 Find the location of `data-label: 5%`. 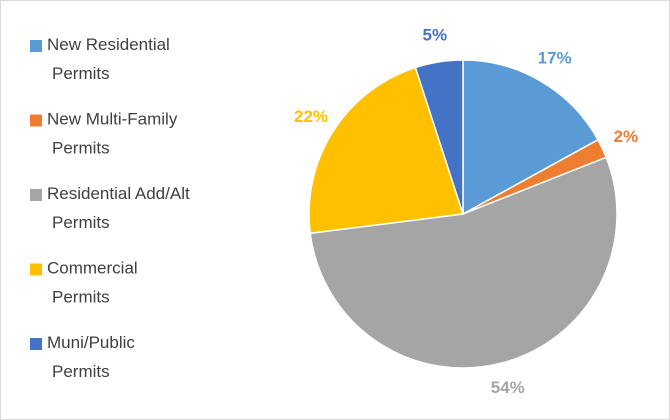

data-label: 5% is located at coordinates (435, 35).